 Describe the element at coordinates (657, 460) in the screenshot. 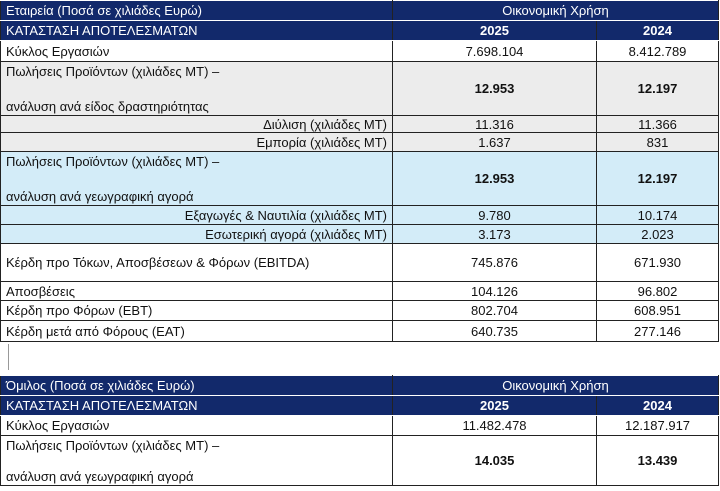

I see `value-2024: 13.439` at that location.